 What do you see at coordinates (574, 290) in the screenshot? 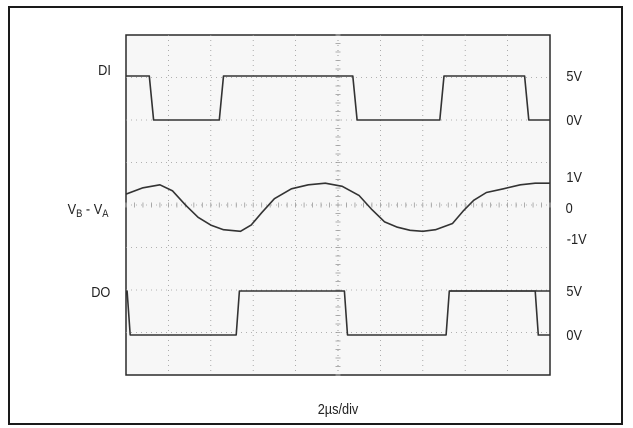
I see `trace-3-level-label: 5V` at bounding box center [574, 290].